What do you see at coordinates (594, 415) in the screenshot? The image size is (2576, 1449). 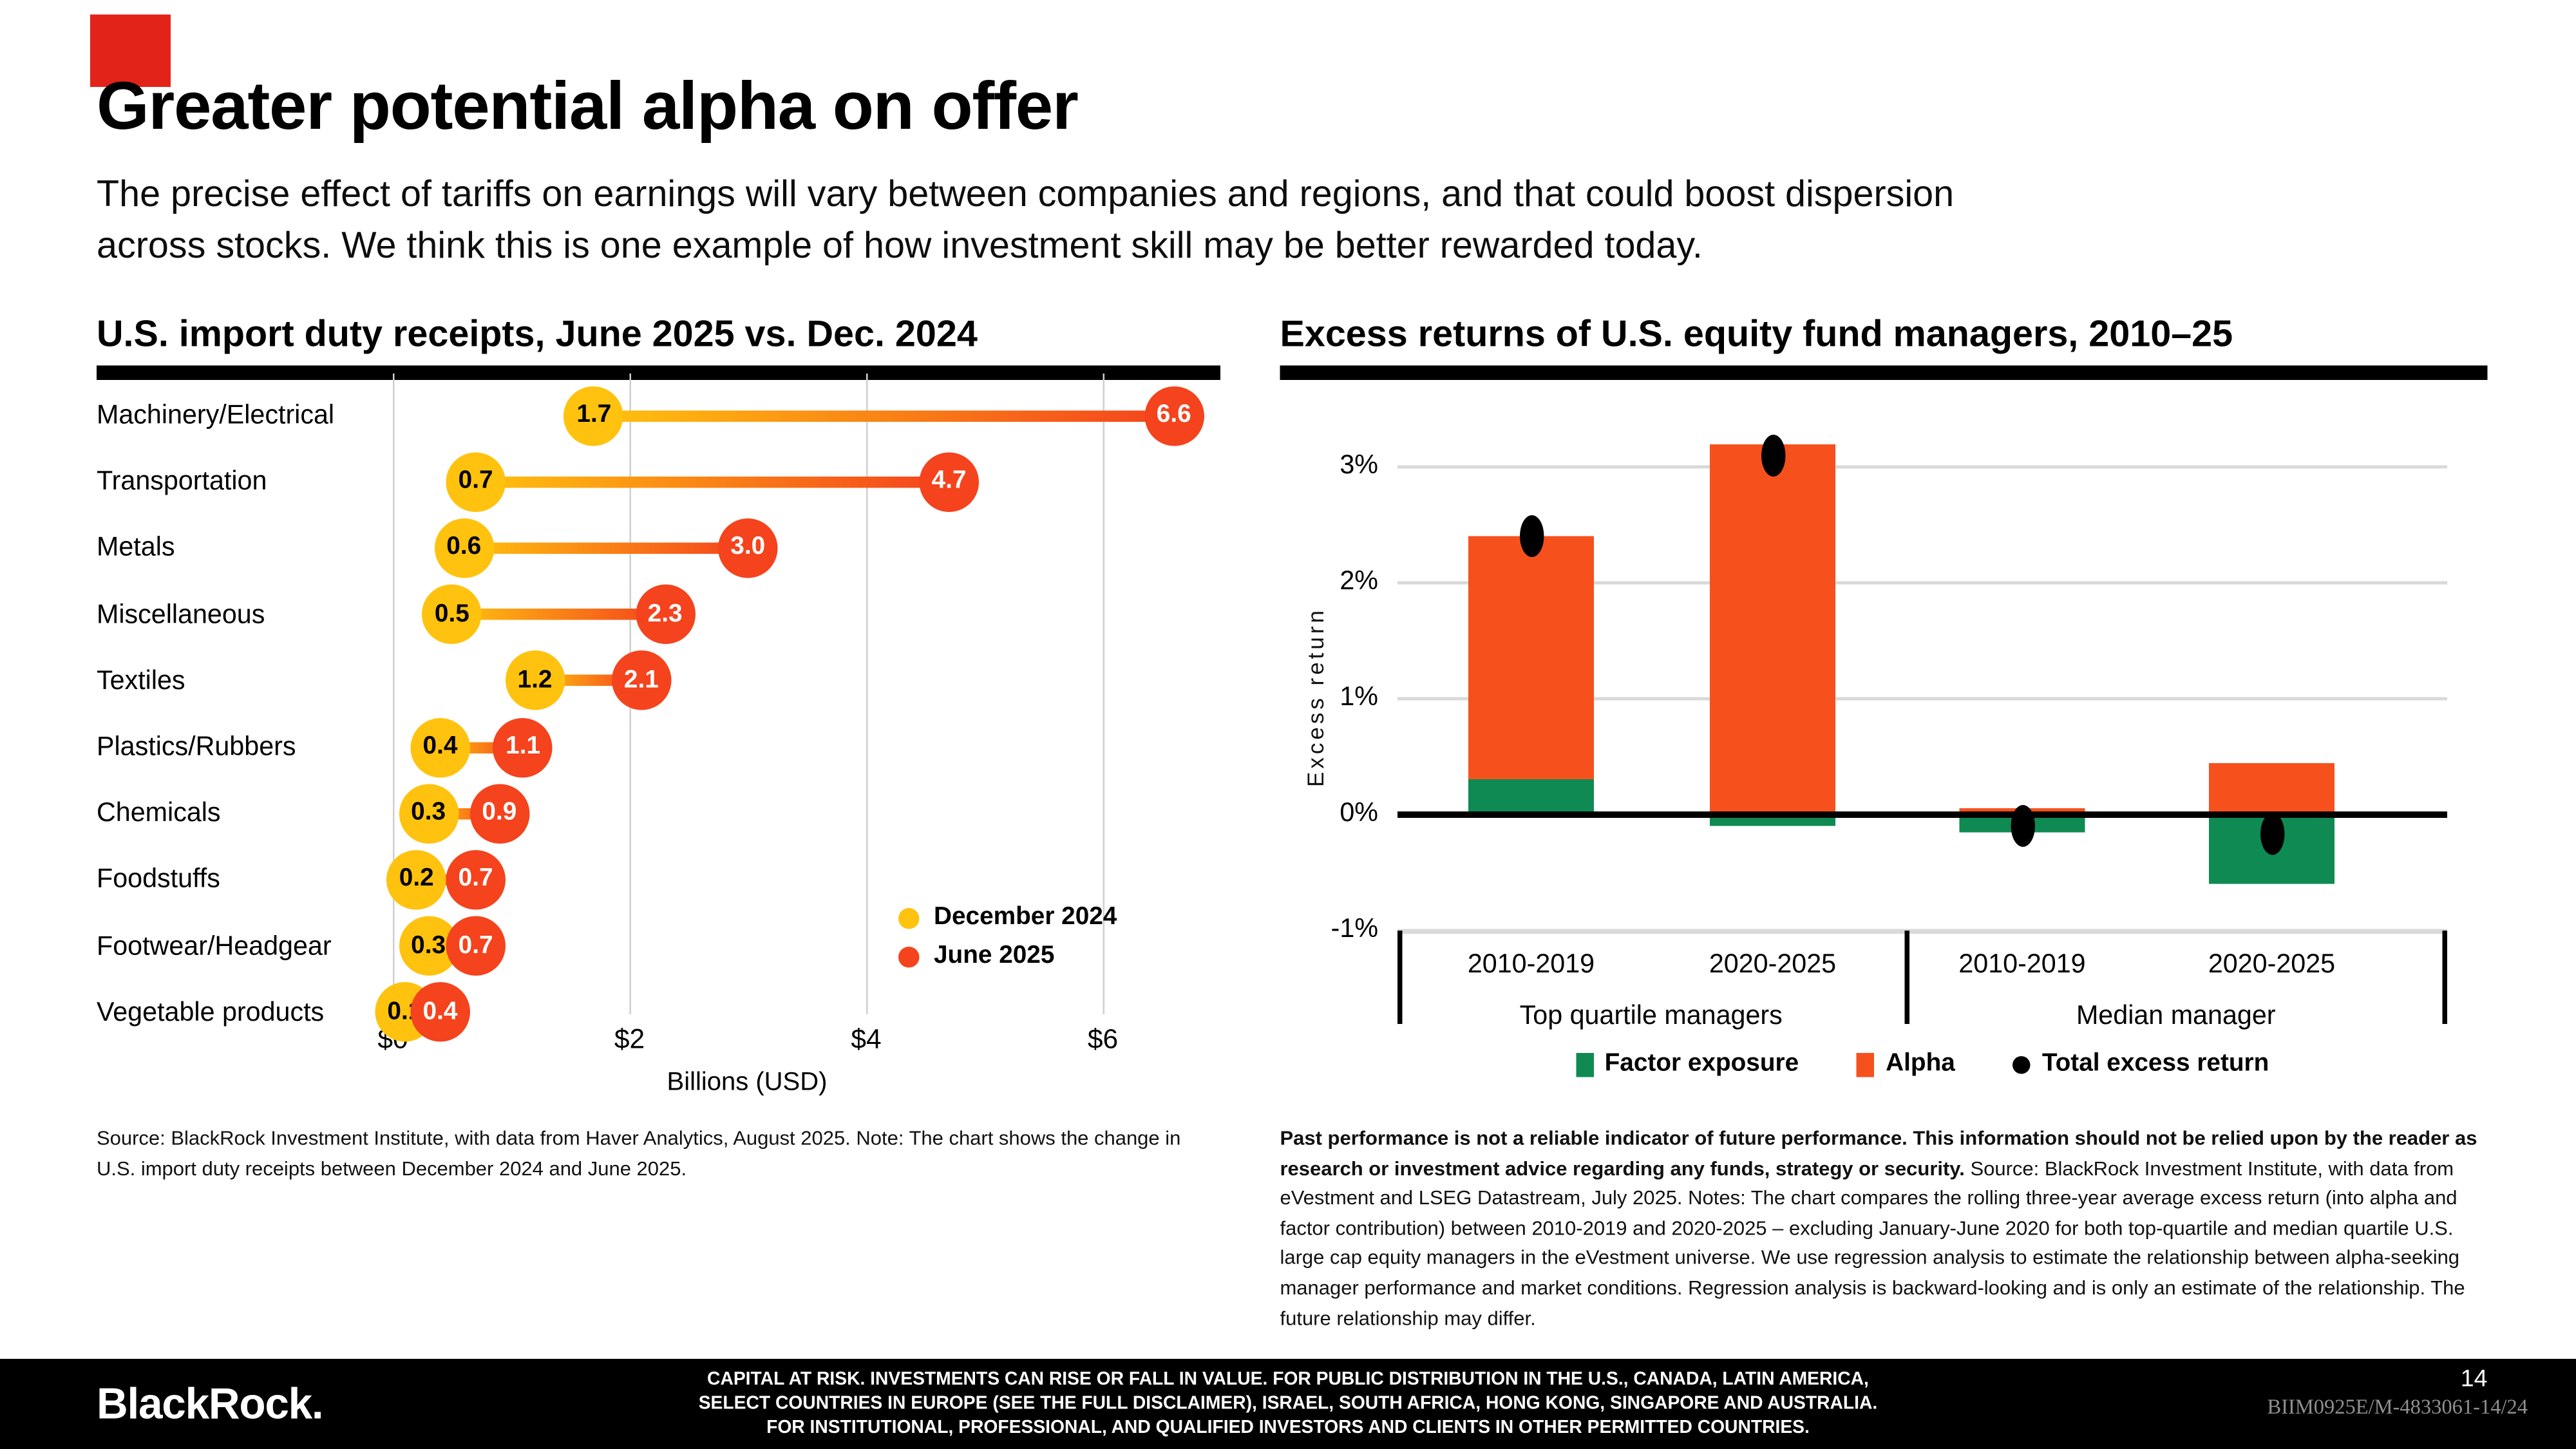 I see `december-2024-point: 1.7` at bounding box center [594, 415].